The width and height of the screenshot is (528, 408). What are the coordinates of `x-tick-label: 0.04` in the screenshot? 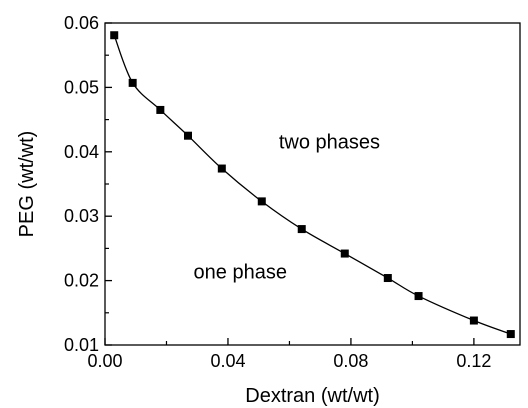 It's located at (227, 361).